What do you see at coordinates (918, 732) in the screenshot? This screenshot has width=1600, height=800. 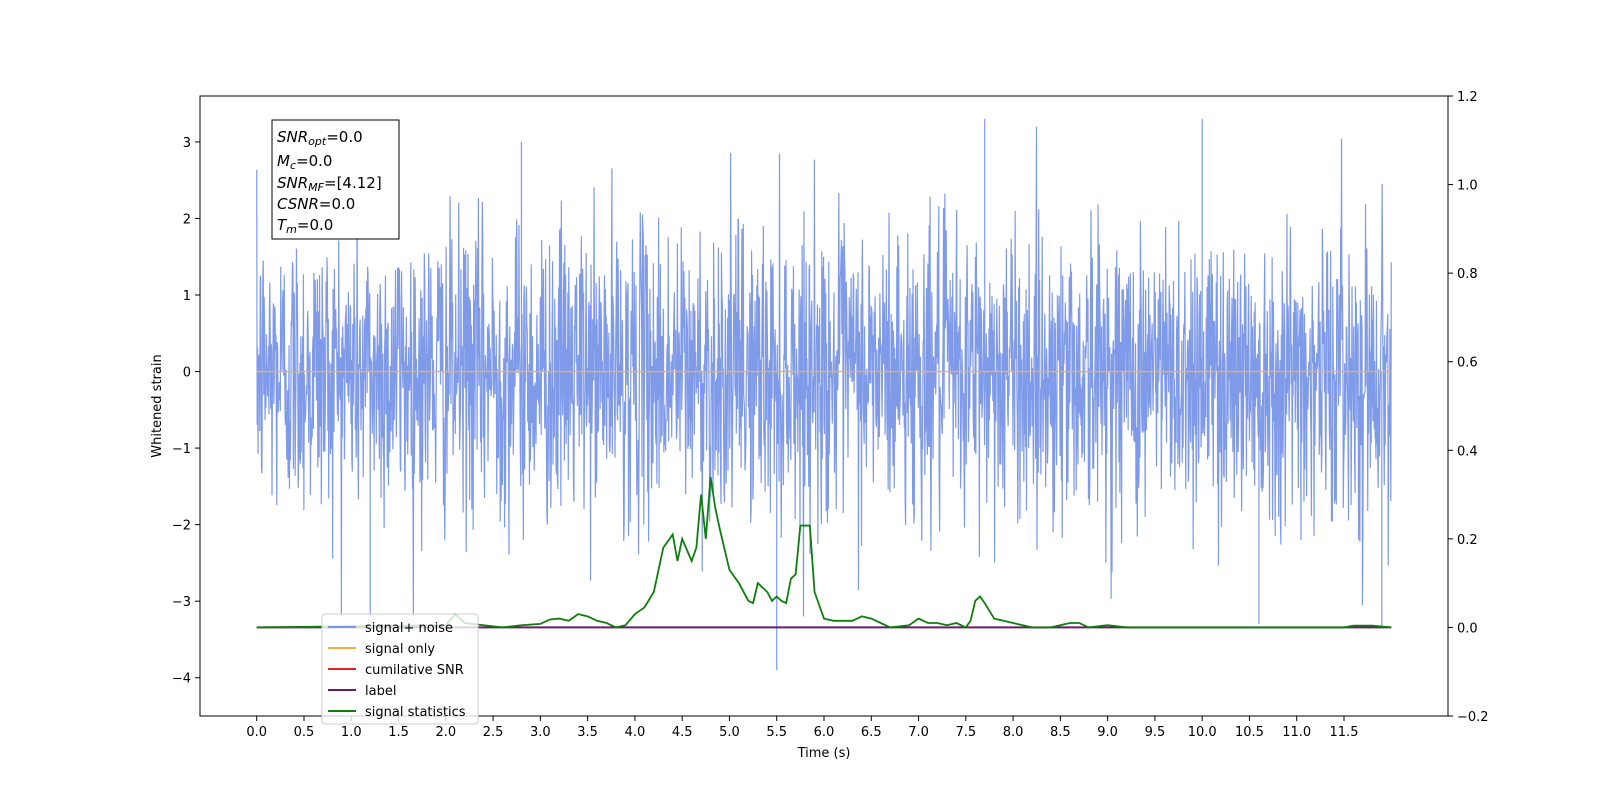 I see `x-tick-label: 7.0` at bounding box center [918, 732].